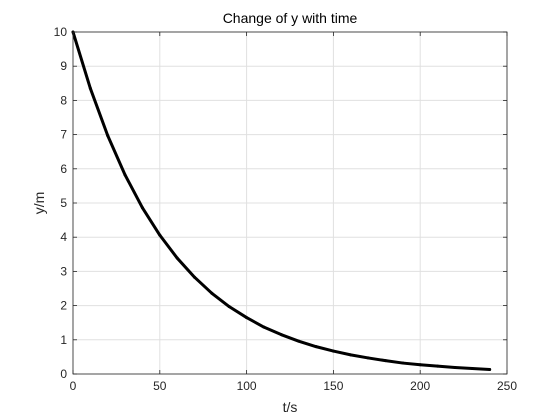 The image size is (560, 420). Describe the element at coordinates (290, 407) in the screenshot. I see `x-axis-label: t/s` at that location.